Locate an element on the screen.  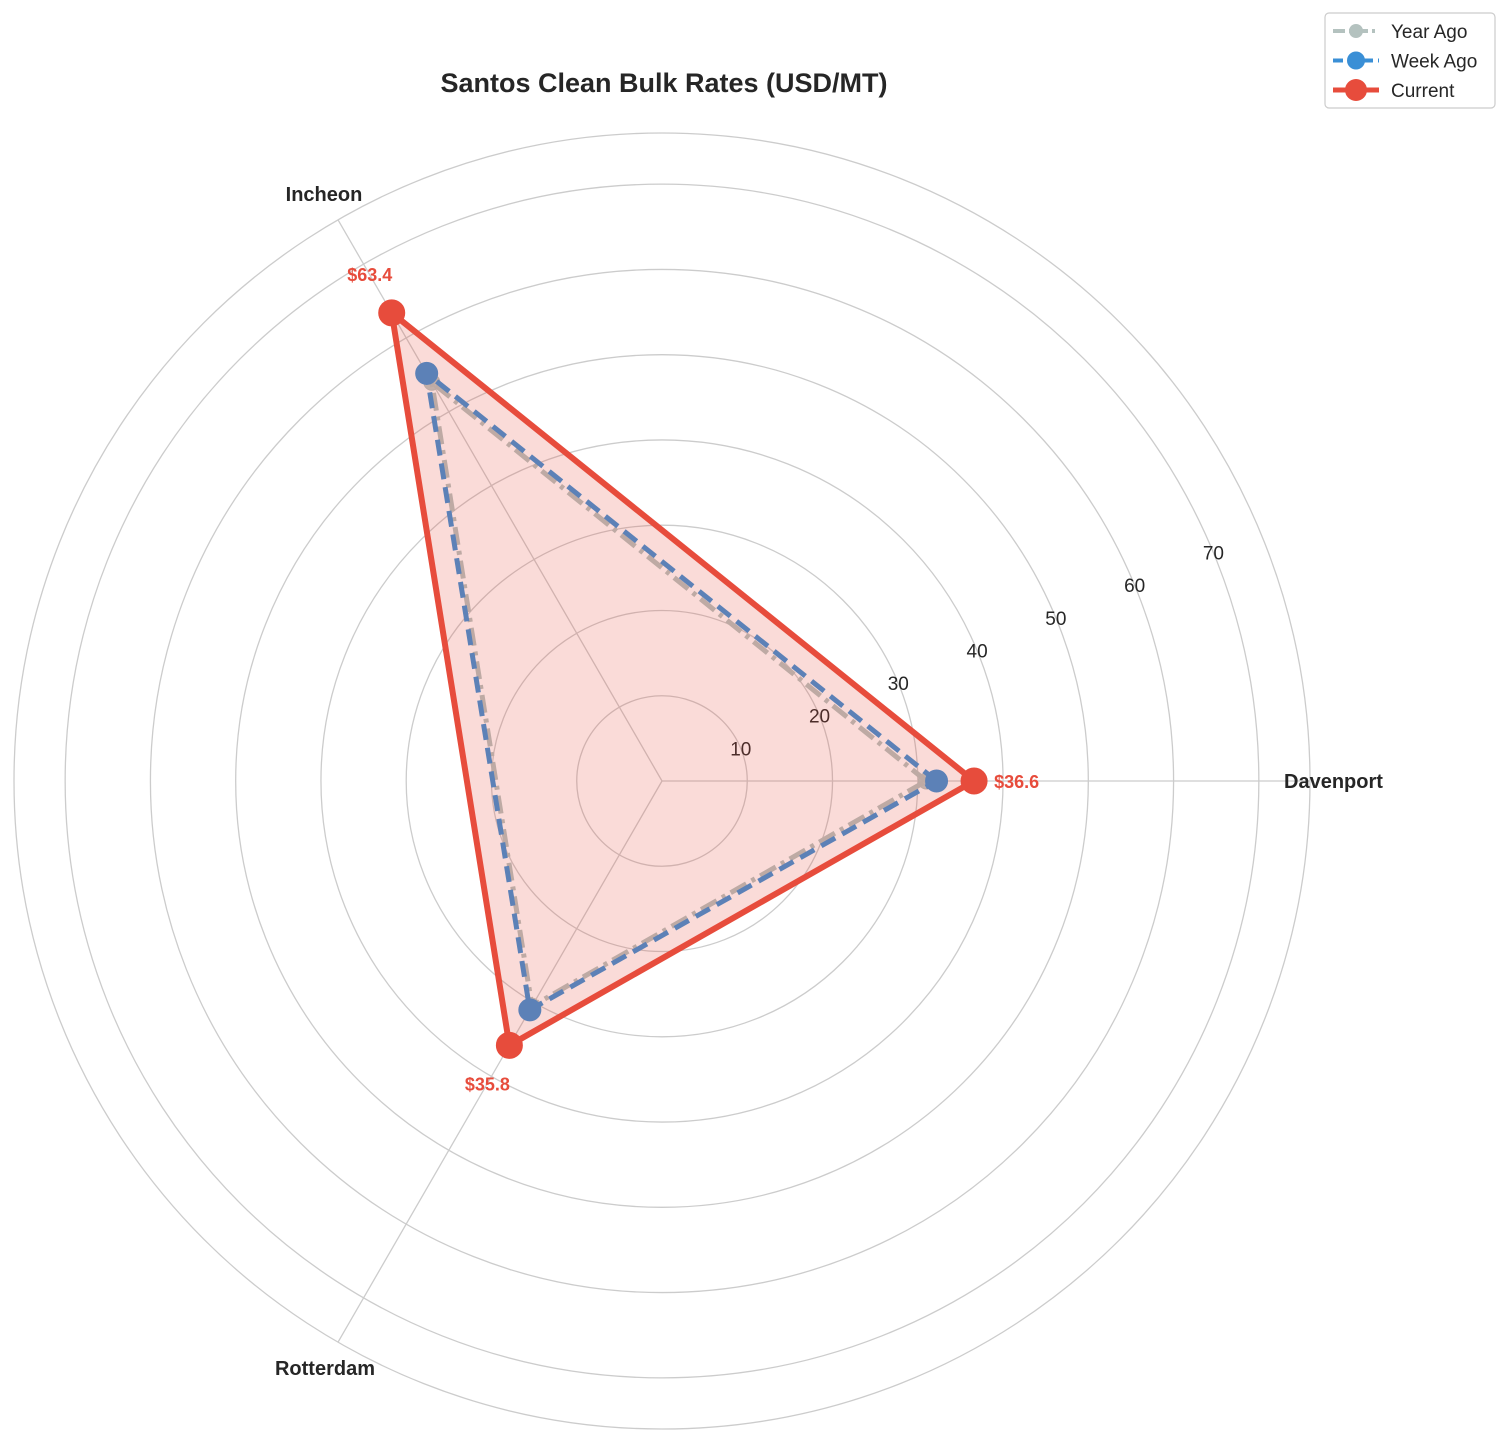
data-label: $35.8 is located at coordinates (487, 1084).